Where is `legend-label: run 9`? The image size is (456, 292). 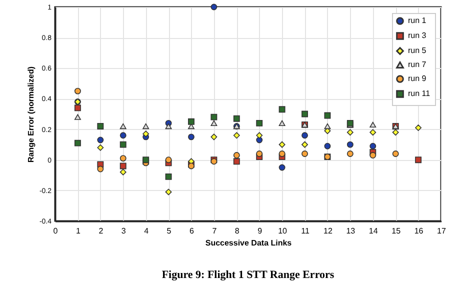 legend-label: run 9 is located at coordinates (417, 78).